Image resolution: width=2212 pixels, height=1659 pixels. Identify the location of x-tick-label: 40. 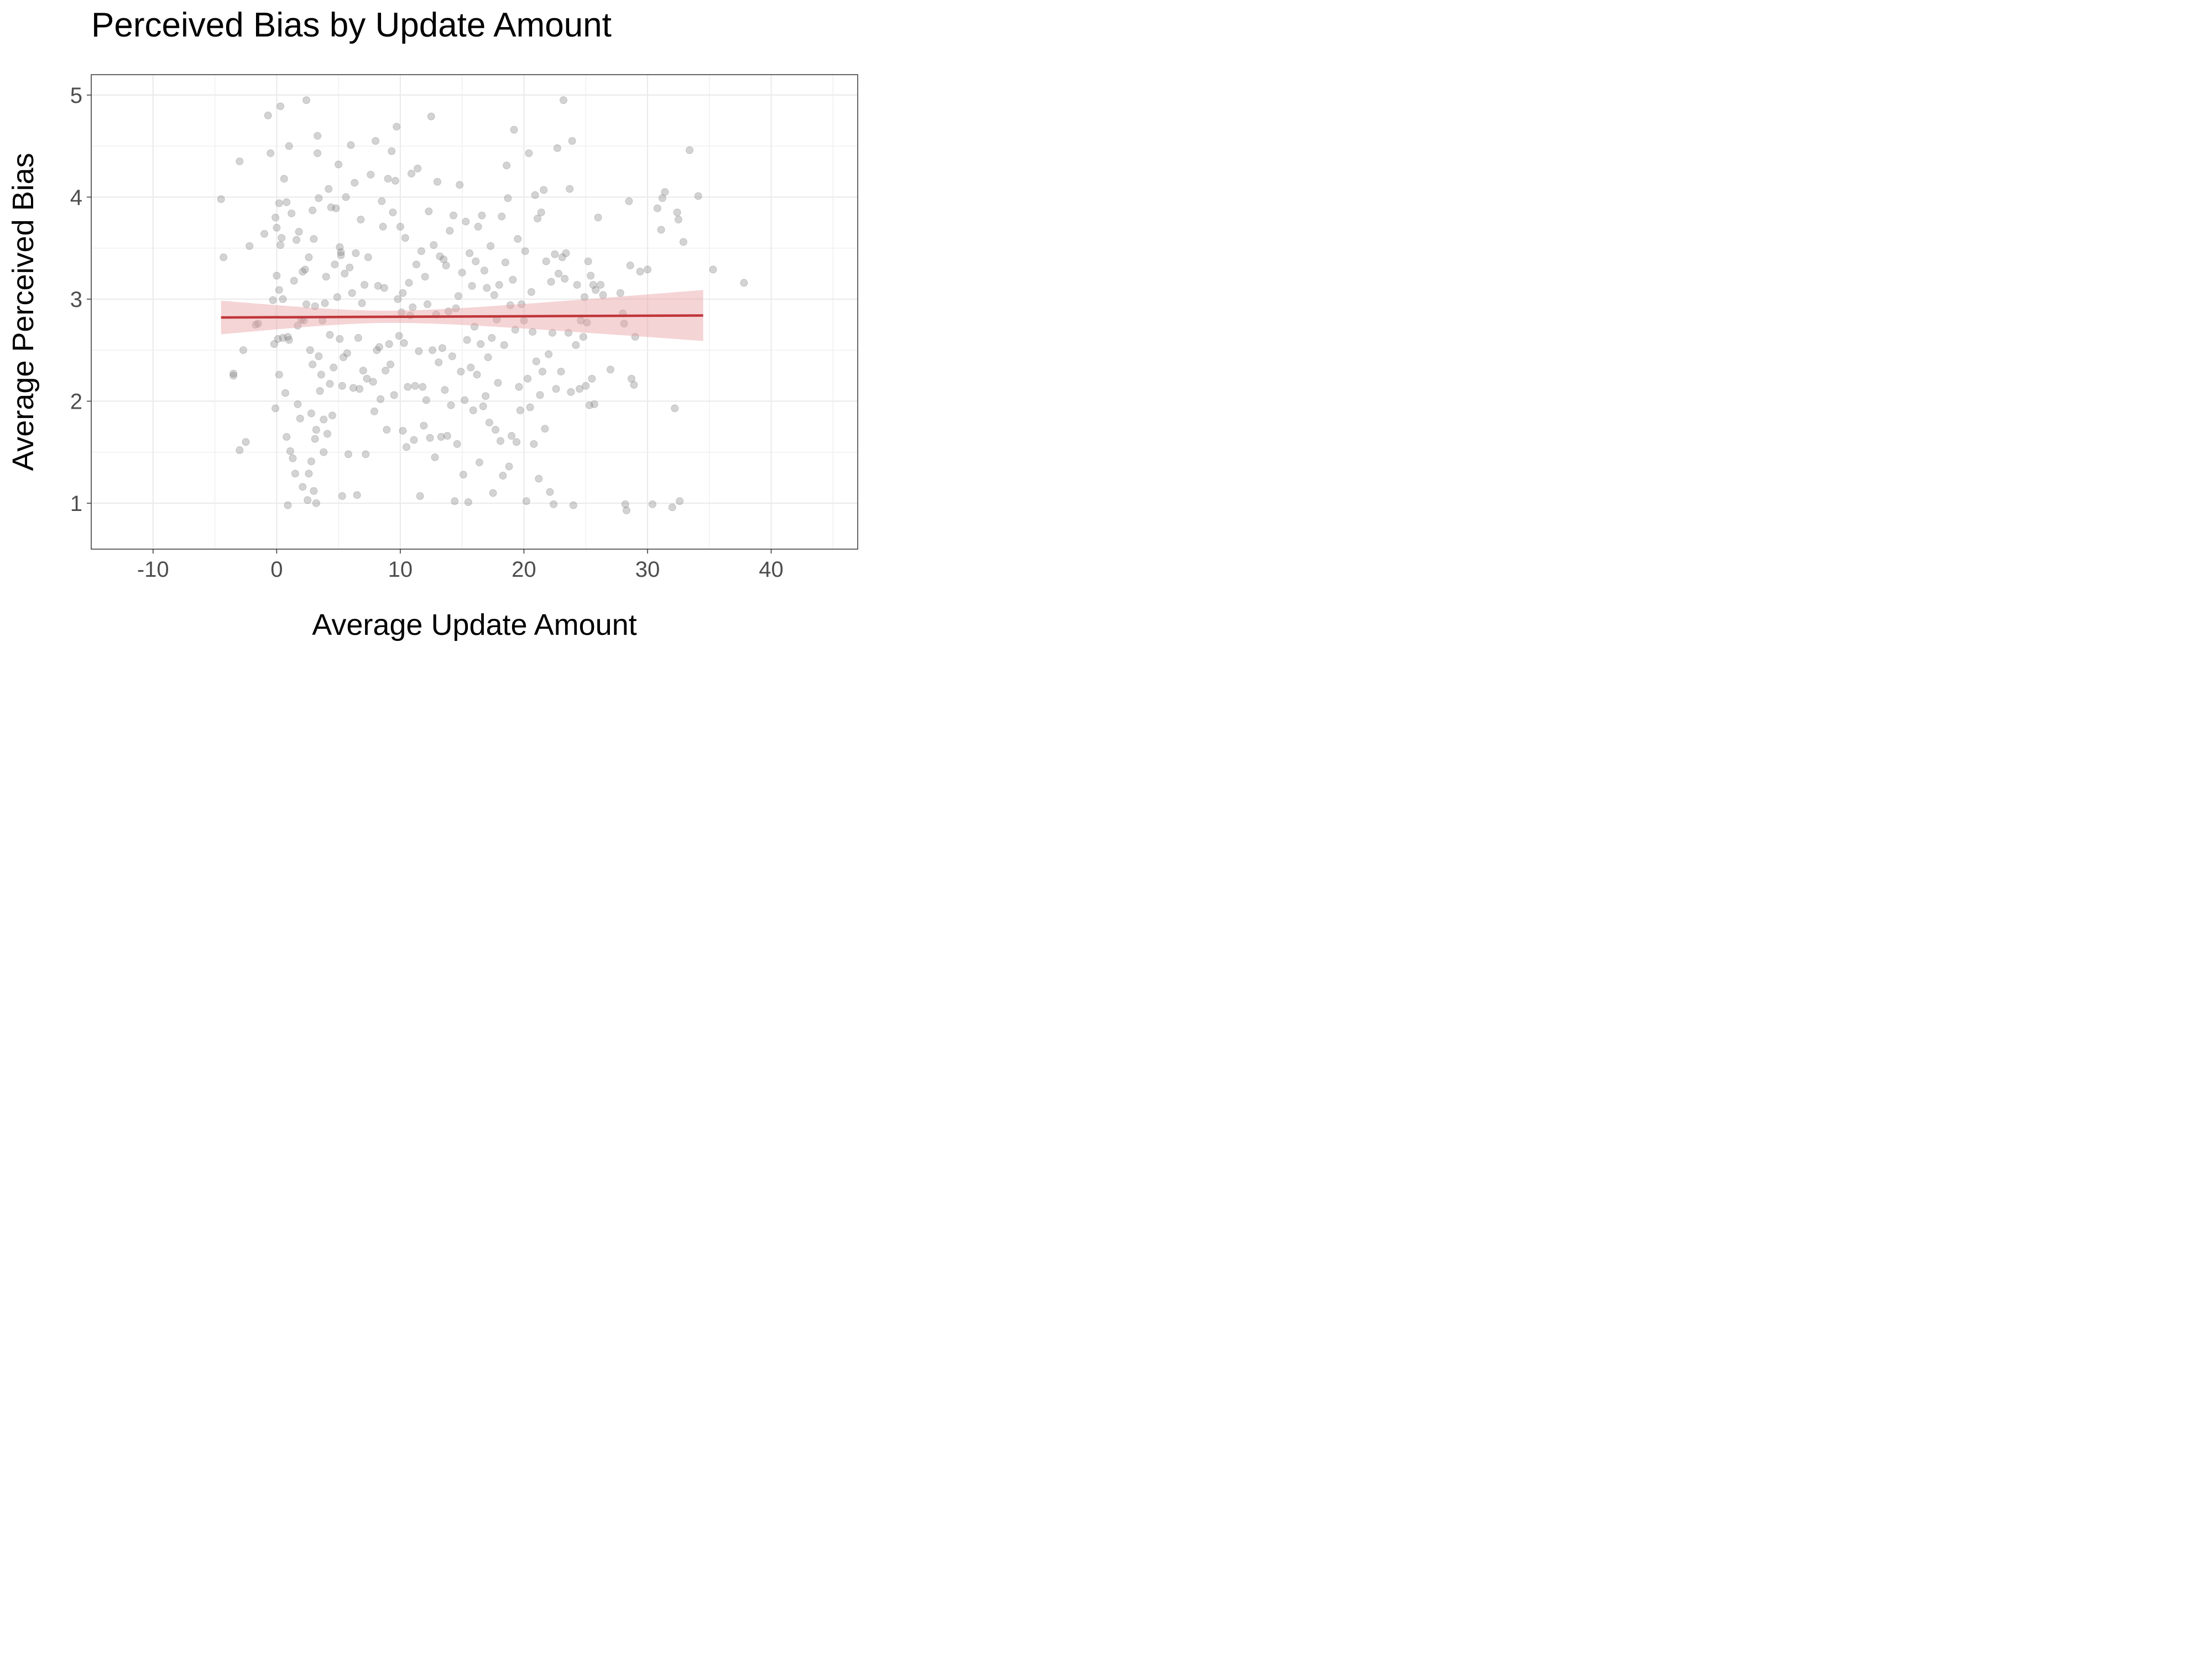
(772, 570).